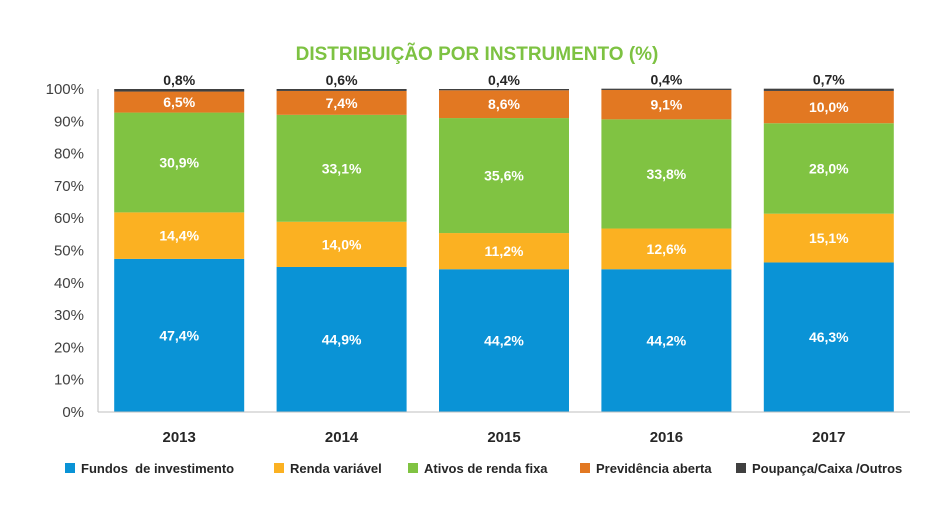 Image resolution: width=950 pixels, height=513 pixels. Describe the element at coordinates (179, 437) in the screenshot. I see `x-tick-label: 2013` at that location.